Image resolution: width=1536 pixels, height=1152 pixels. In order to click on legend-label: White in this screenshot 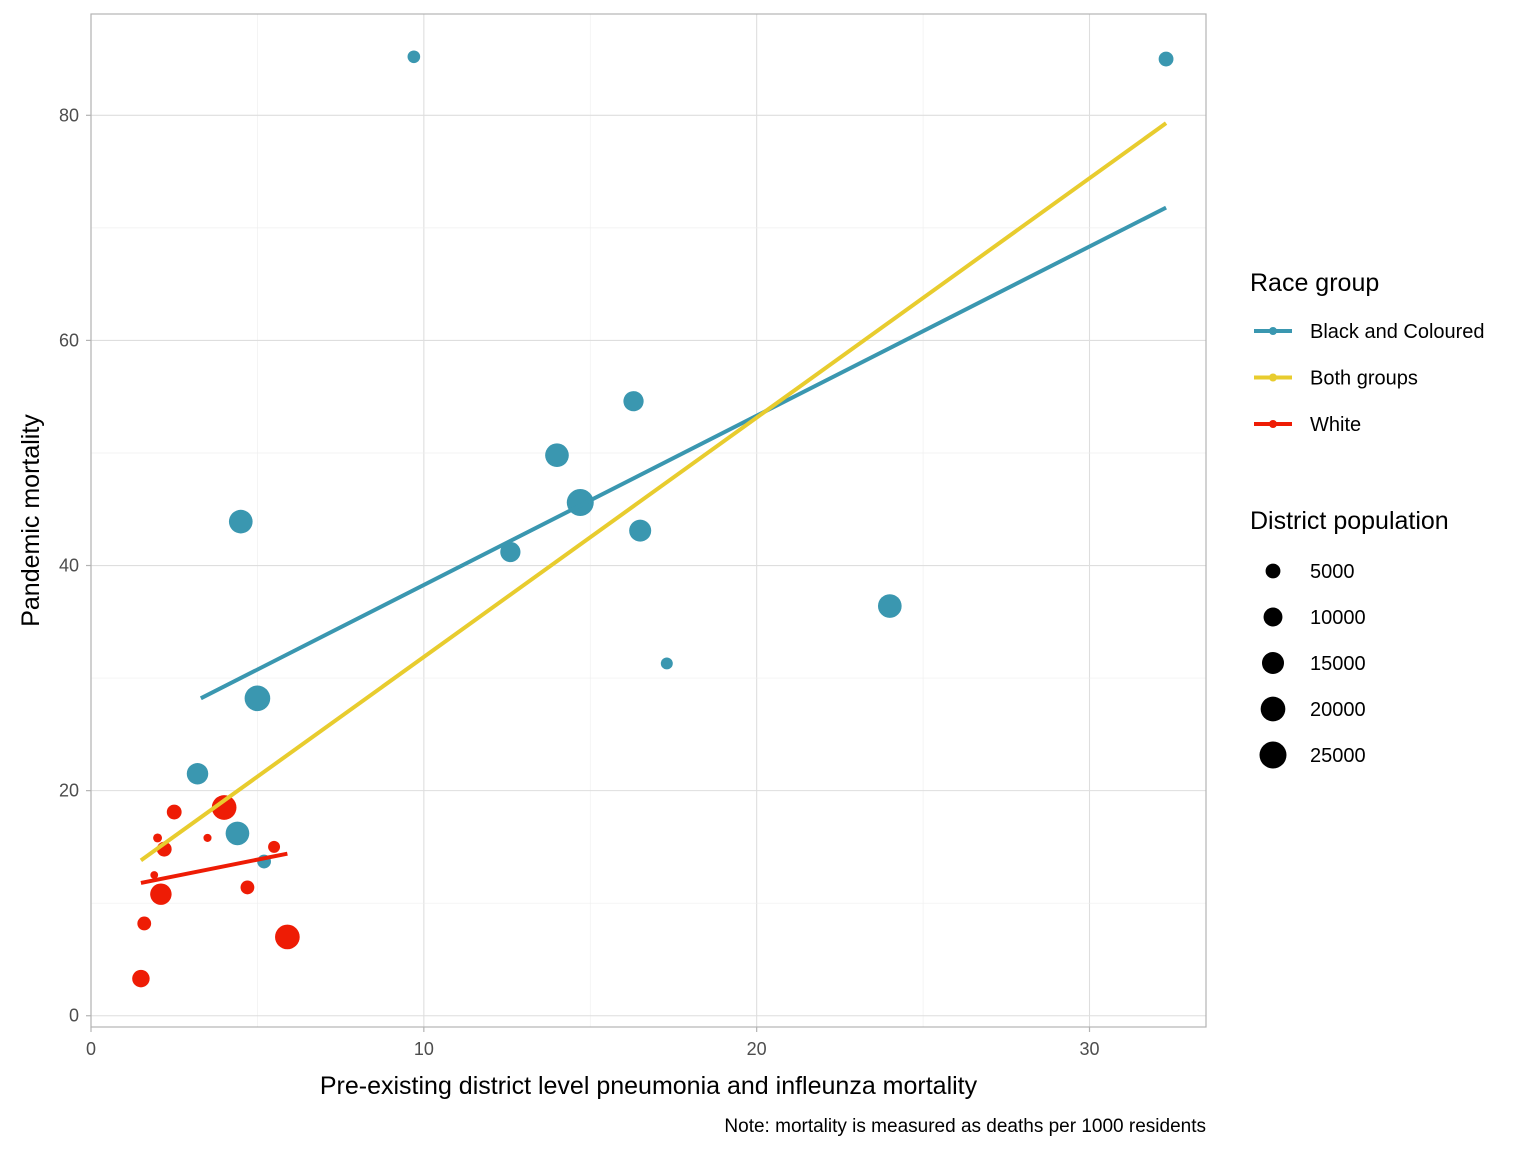, I will do `click(1335, 425)`.